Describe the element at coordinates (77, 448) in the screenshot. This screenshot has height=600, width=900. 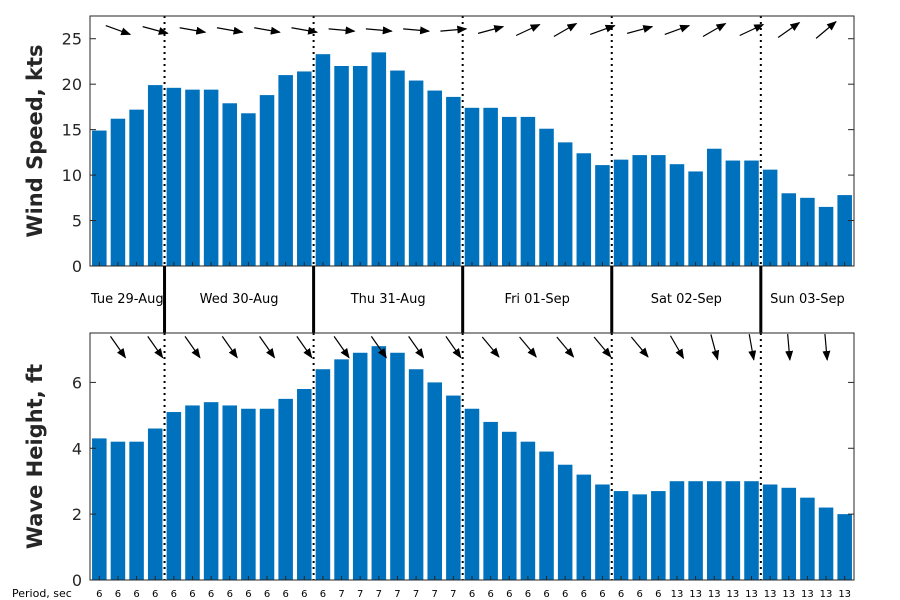
I see `wave-ytick-label: 4` at that location.